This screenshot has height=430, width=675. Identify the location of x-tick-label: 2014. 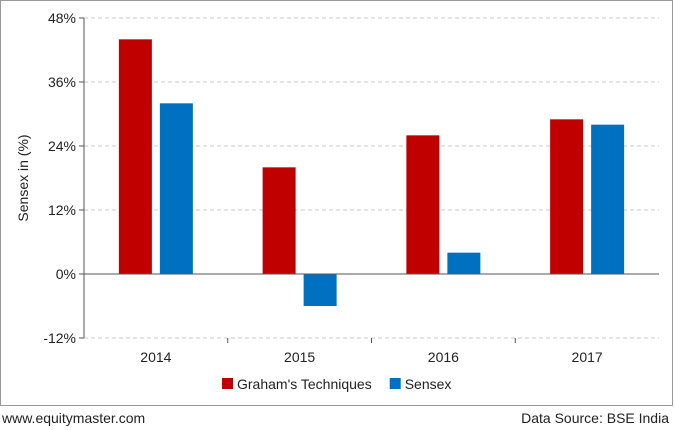
(155, 357).